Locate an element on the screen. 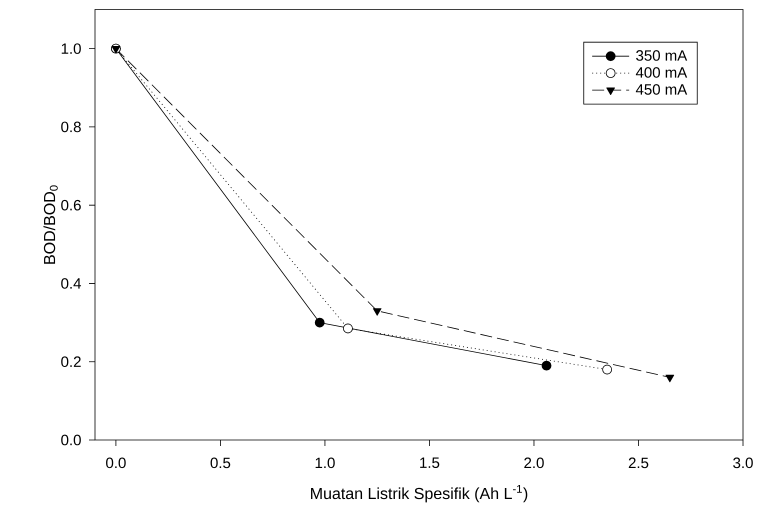  x-tick-label: 3.0 is located at coordinates (743, 463).